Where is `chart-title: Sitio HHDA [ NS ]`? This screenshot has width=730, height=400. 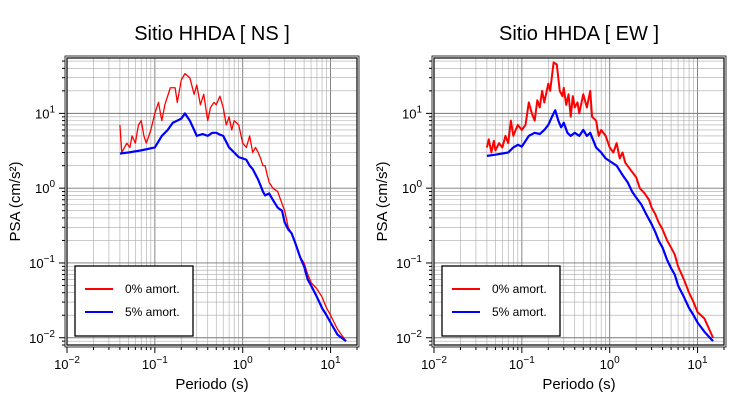
chart-title: Sitio HHDA [ NS ] is located at coordinates (212, 34).